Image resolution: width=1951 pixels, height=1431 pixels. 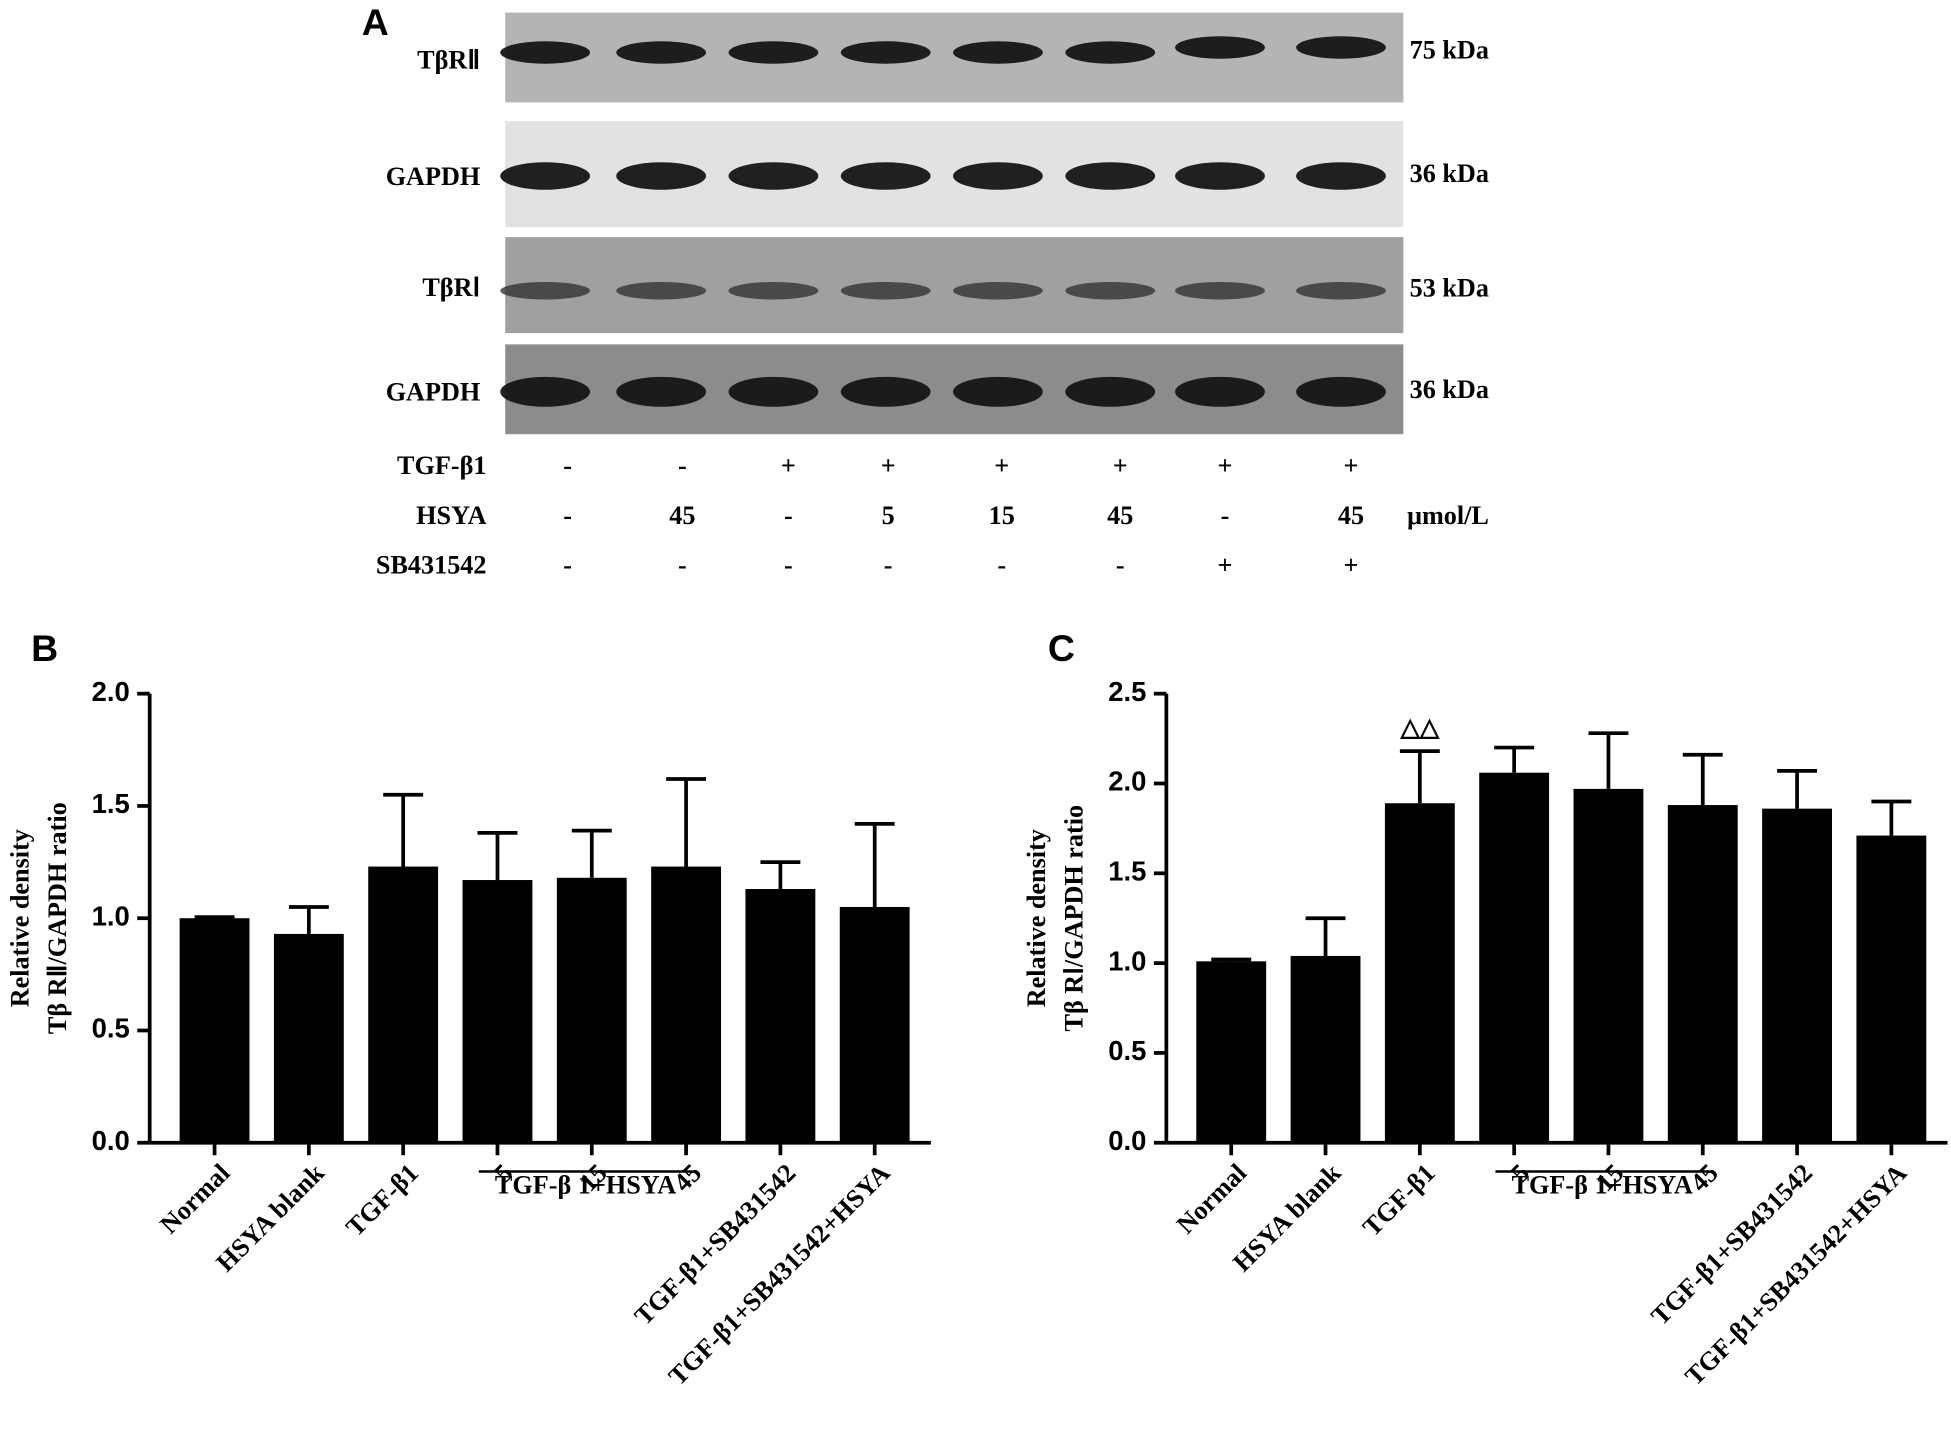 What do you see at coordinates (433, 176) in the screenshot?
I see `row-label: GAPDH` at bounding box center [433, 176].